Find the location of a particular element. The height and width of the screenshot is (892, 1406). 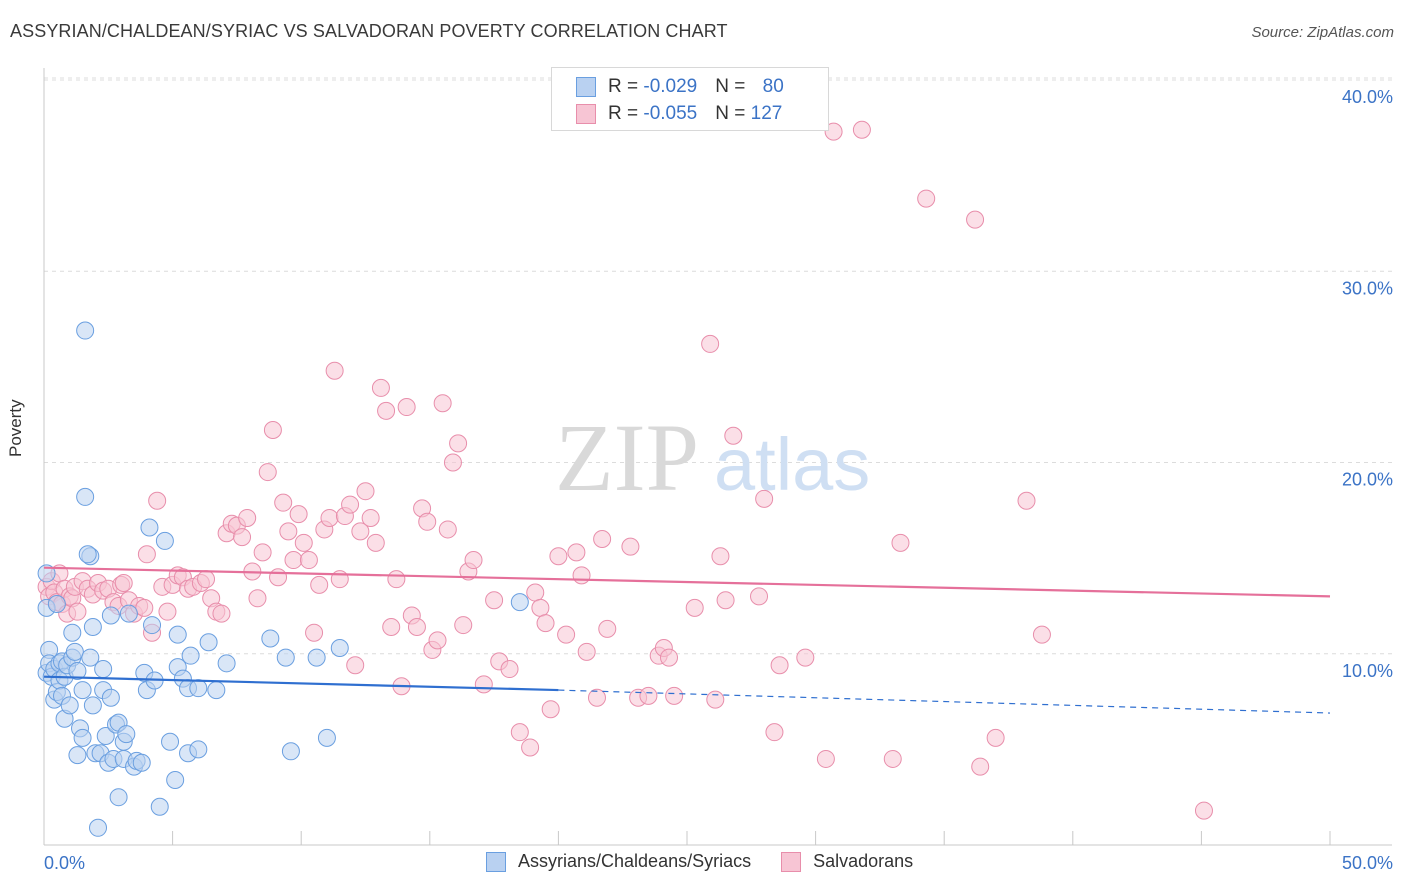

assyrian-trend-projection is located at coordinates (944, 701).